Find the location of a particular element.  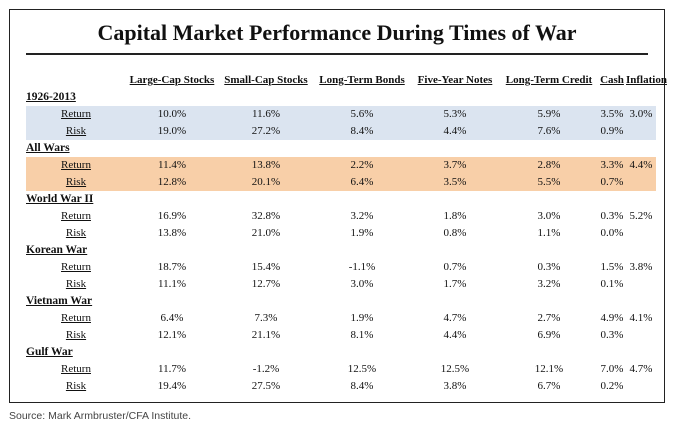

column-header: Inflation is located at coordinates (646, 80).